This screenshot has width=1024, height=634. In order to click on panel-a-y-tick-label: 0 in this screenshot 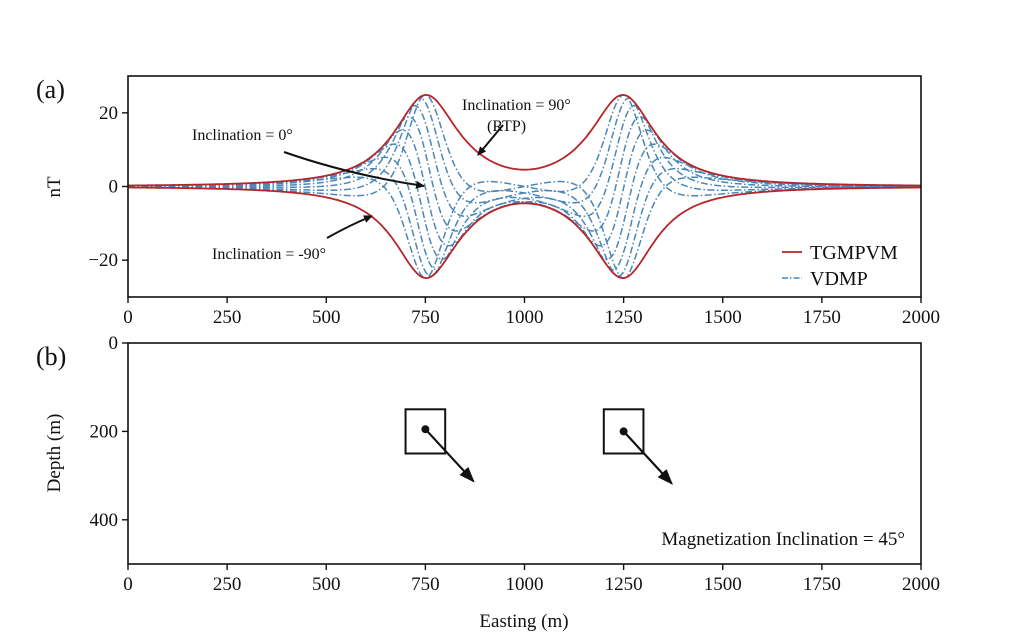, I will do `click(114, 187)`.